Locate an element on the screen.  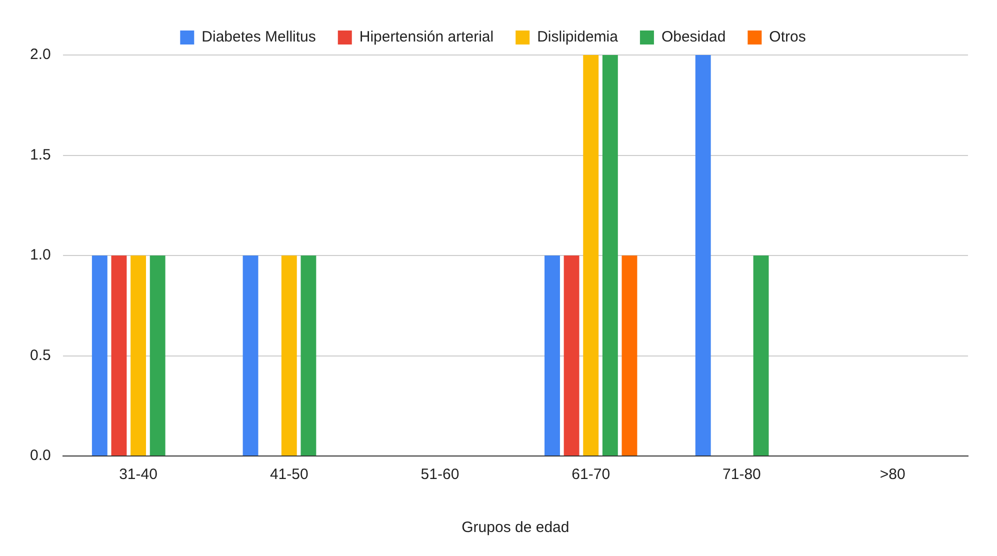
x-tick-label: 51-60 is located at coordinates (440, 475).